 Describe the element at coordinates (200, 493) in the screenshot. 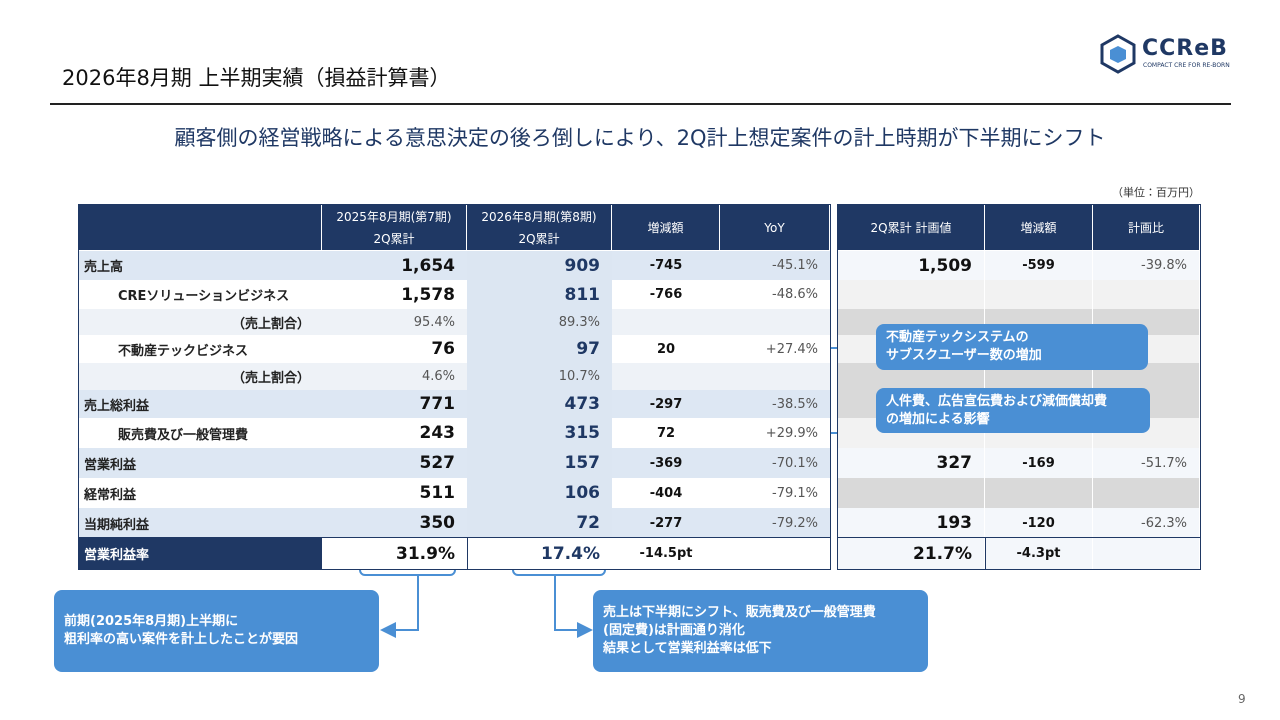

I see `row-label: 経常利益` at that location.